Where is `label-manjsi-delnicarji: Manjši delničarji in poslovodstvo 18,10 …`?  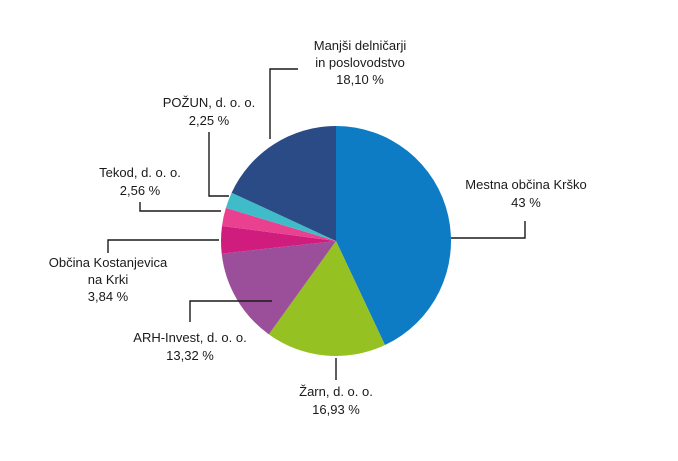
label-manjsi-delnicarji: Manjši delničarji in poslovodstvo 18,10 … is located at coordinates (360, 62).